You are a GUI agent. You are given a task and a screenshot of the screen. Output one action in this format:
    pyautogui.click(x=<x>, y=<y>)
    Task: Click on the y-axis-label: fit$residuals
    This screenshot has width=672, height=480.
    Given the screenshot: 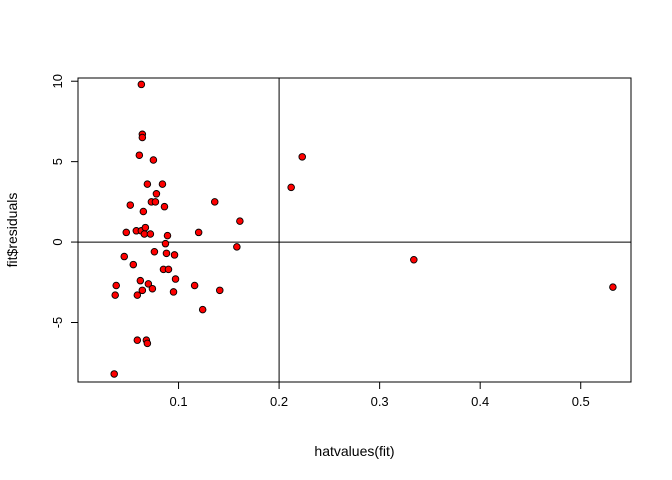 What is the action you would take?
    pyautogui.click(x=12, y=230)
    